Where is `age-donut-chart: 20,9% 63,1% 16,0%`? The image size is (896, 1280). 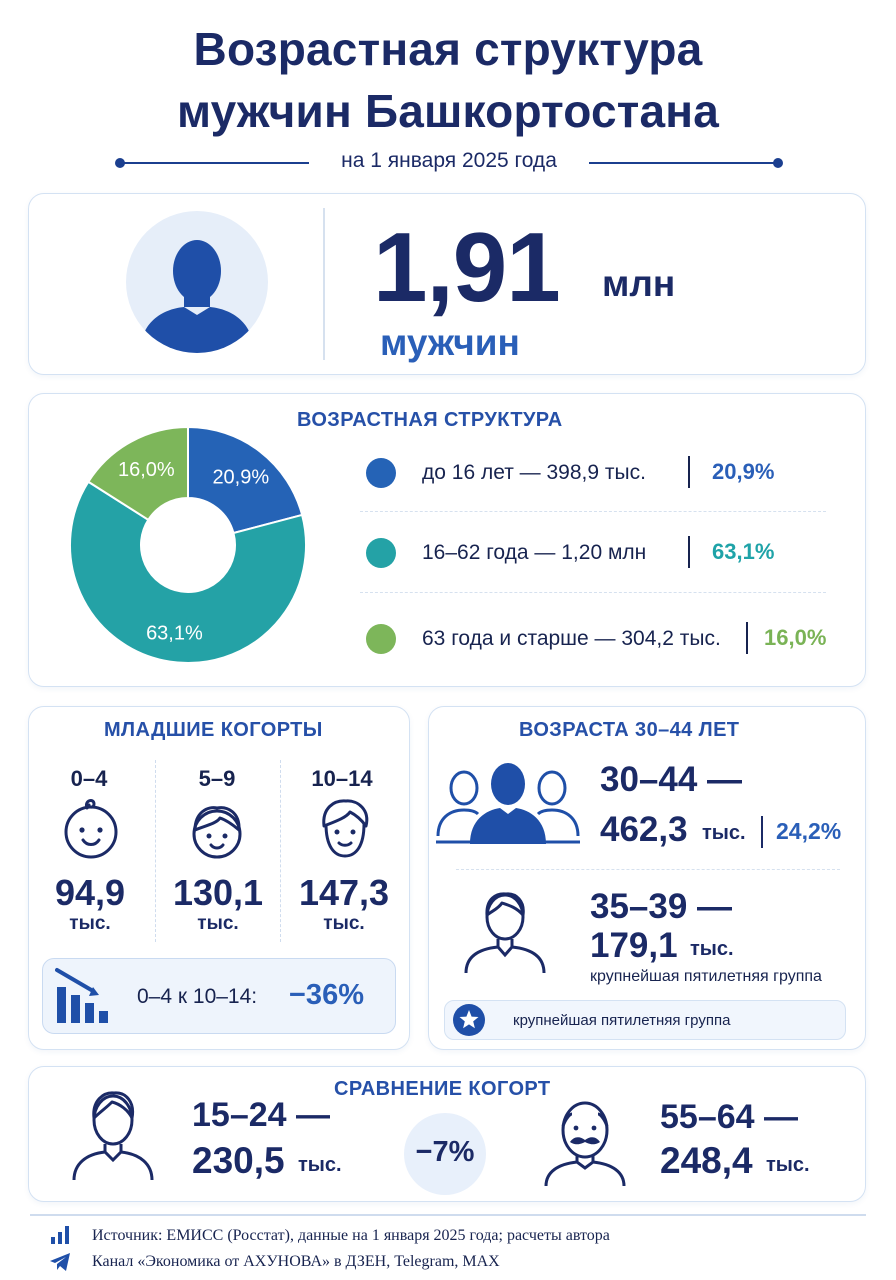
age-donut-chart: 20,9% 63,1% 16,0% is located at coordinates (188, 544).